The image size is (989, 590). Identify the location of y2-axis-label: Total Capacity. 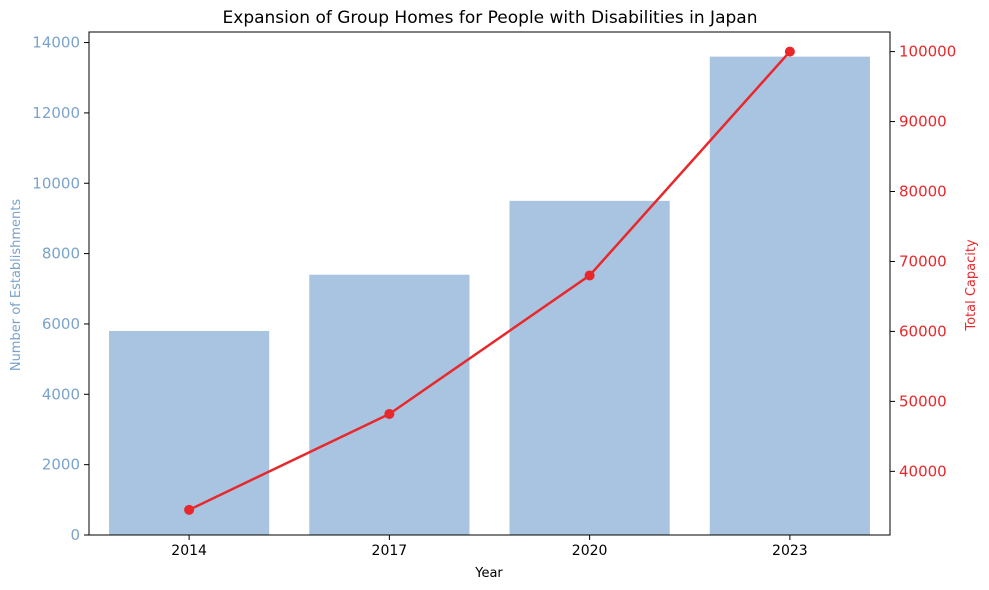
(971, 285).